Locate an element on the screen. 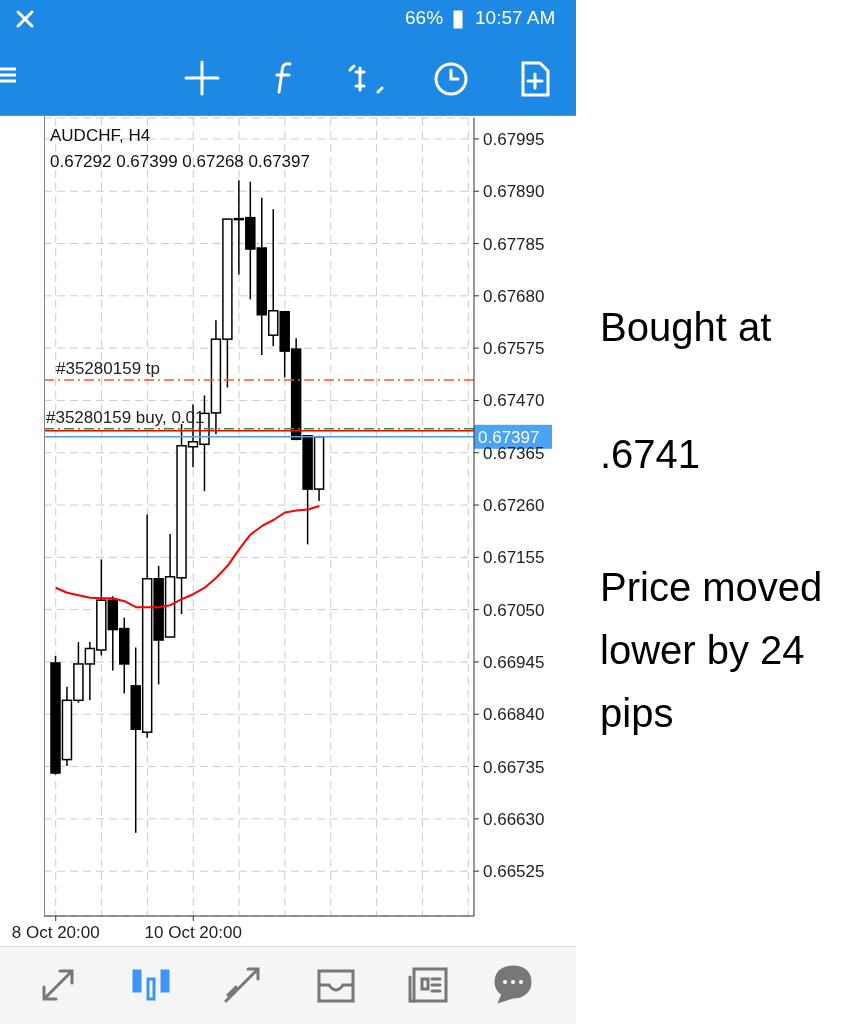 This screenshot has height=1024, width=842. y-tick-label: 0.67890 is located at coordinates (514, 192).